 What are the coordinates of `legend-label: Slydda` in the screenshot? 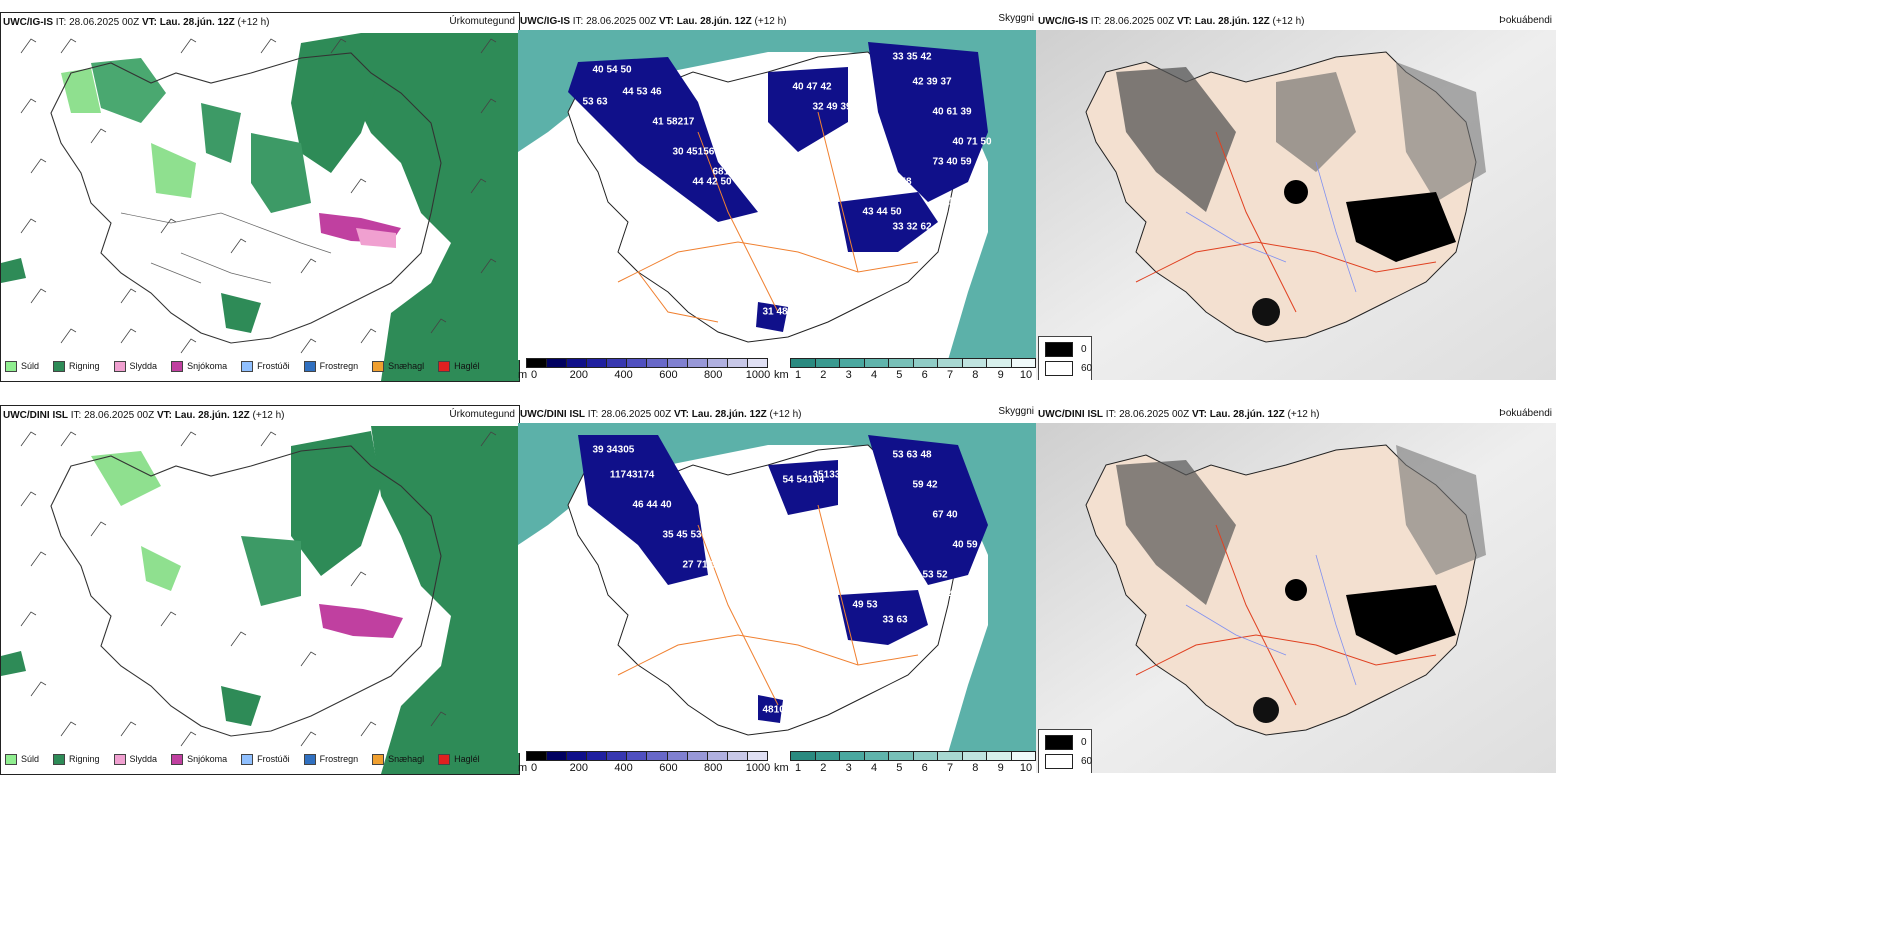 It's located at (143, 759).